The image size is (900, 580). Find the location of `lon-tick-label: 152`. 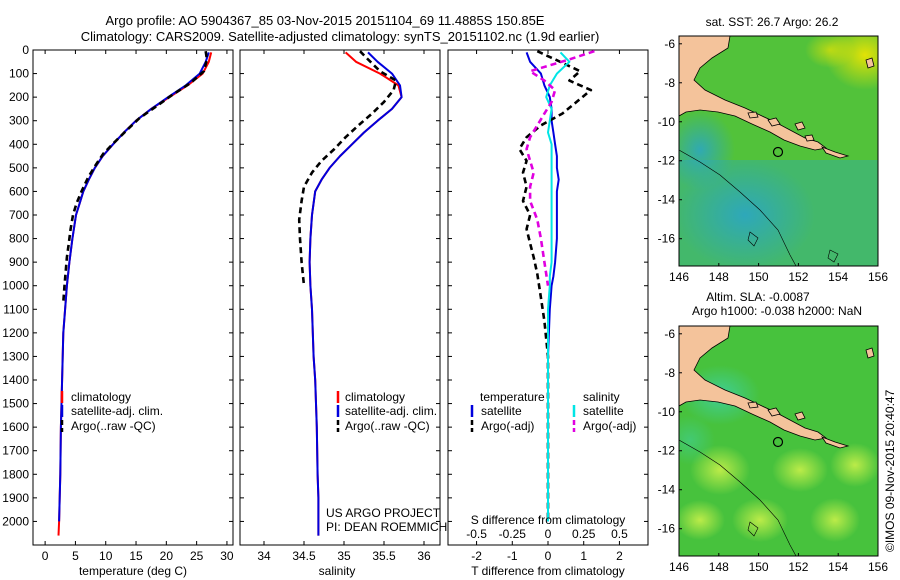

lon-tick-label: 152 is located at coordinates (798, 277).